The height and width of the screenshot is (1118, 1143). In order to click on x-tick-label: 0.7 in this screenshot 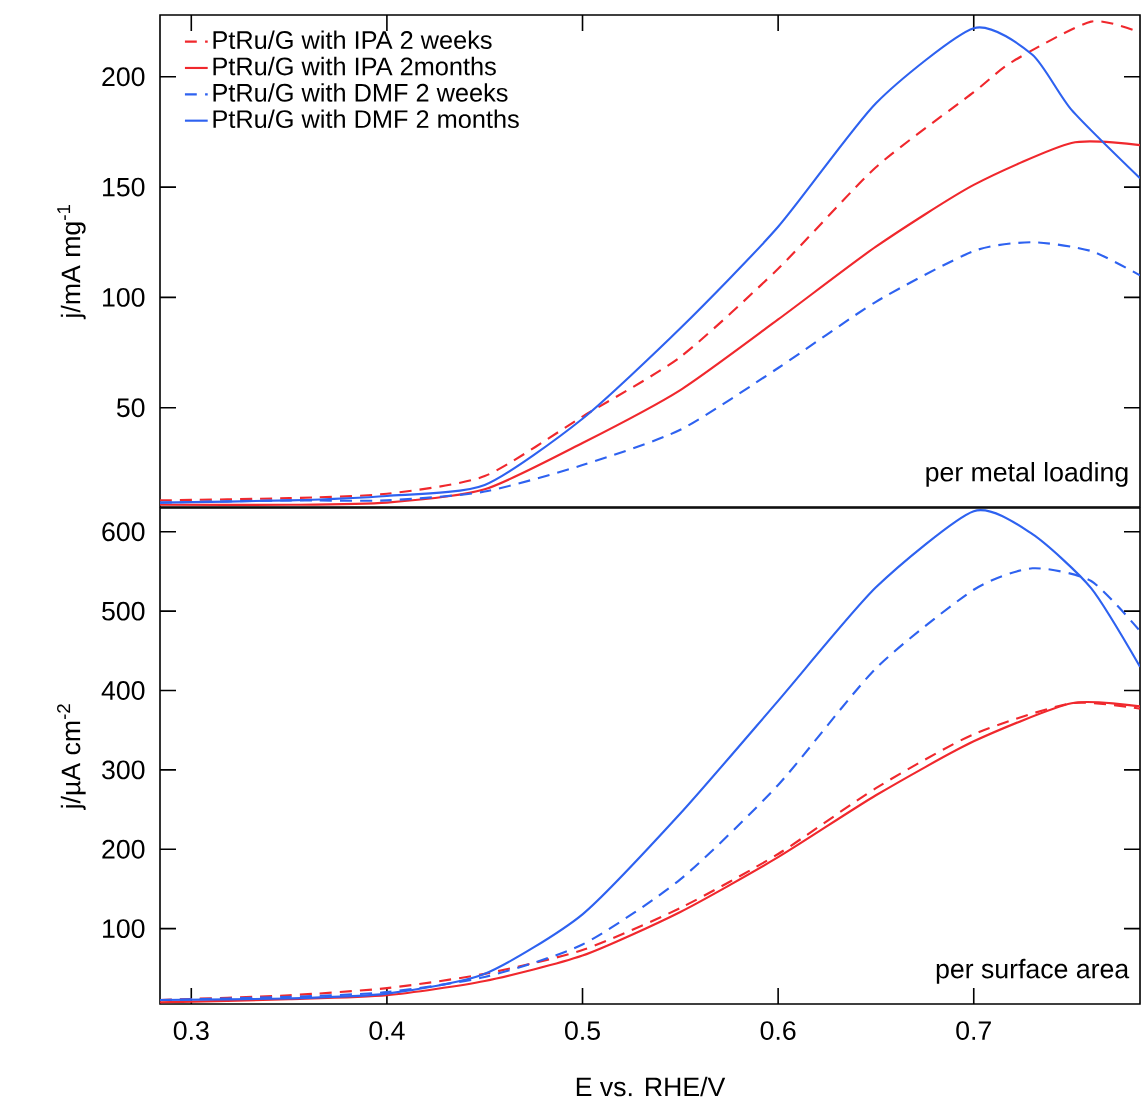, I will do `click(973, 1031)`.